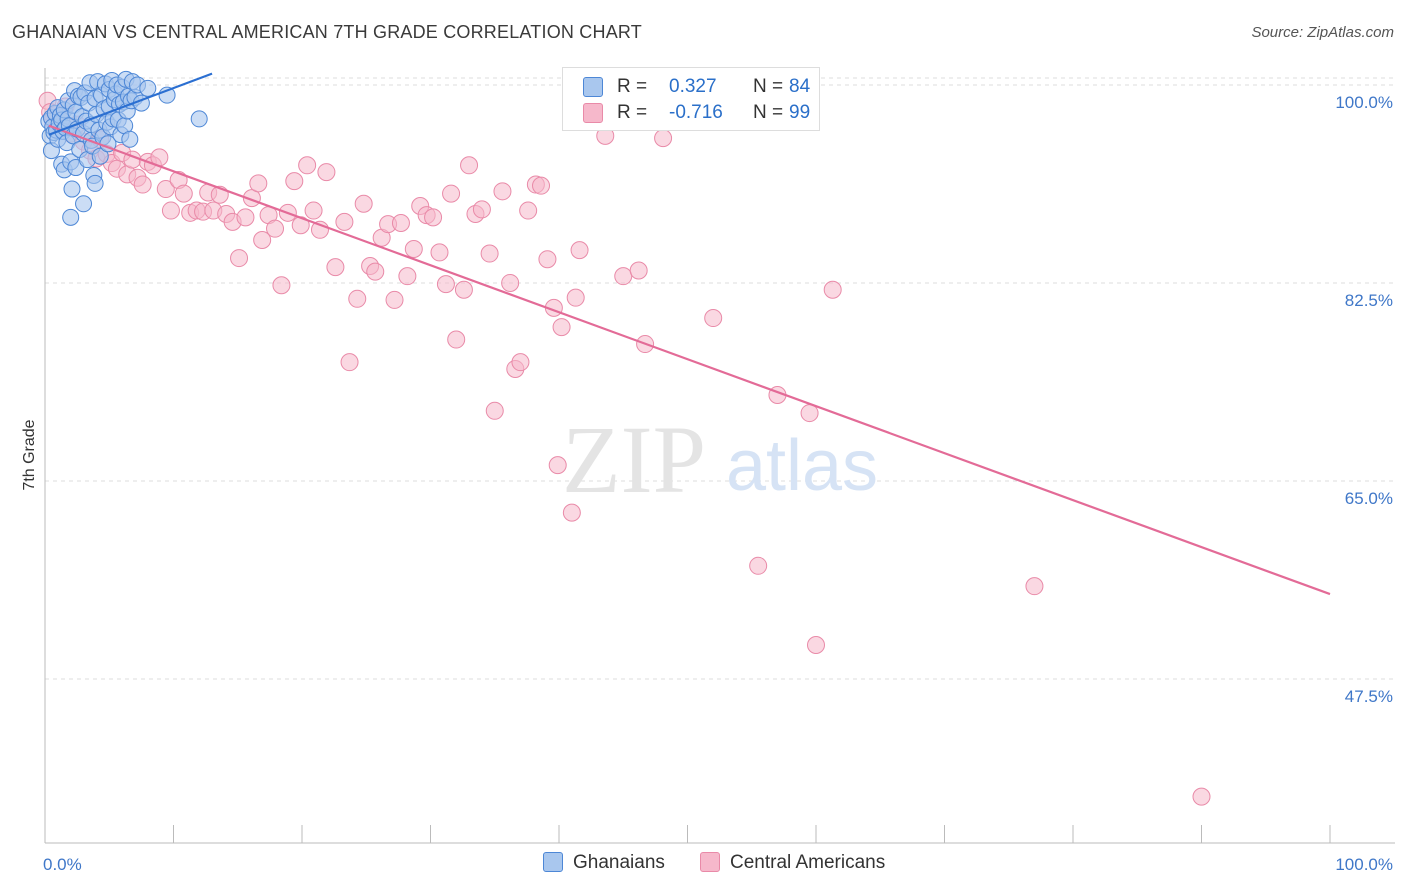 Image resolution: width=1406 pixels, height=892 pixels. Describe the element at coordinates (800, 86) in the screenshot. I see `legend-n-value-blue: 84` at that location.